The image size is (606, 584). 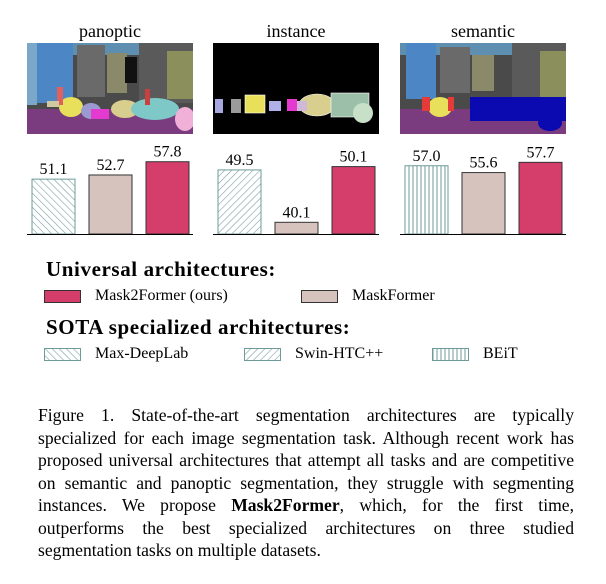 I want to click on bar-label-panoptic-2: 57.8, so click(x=168, y=152).